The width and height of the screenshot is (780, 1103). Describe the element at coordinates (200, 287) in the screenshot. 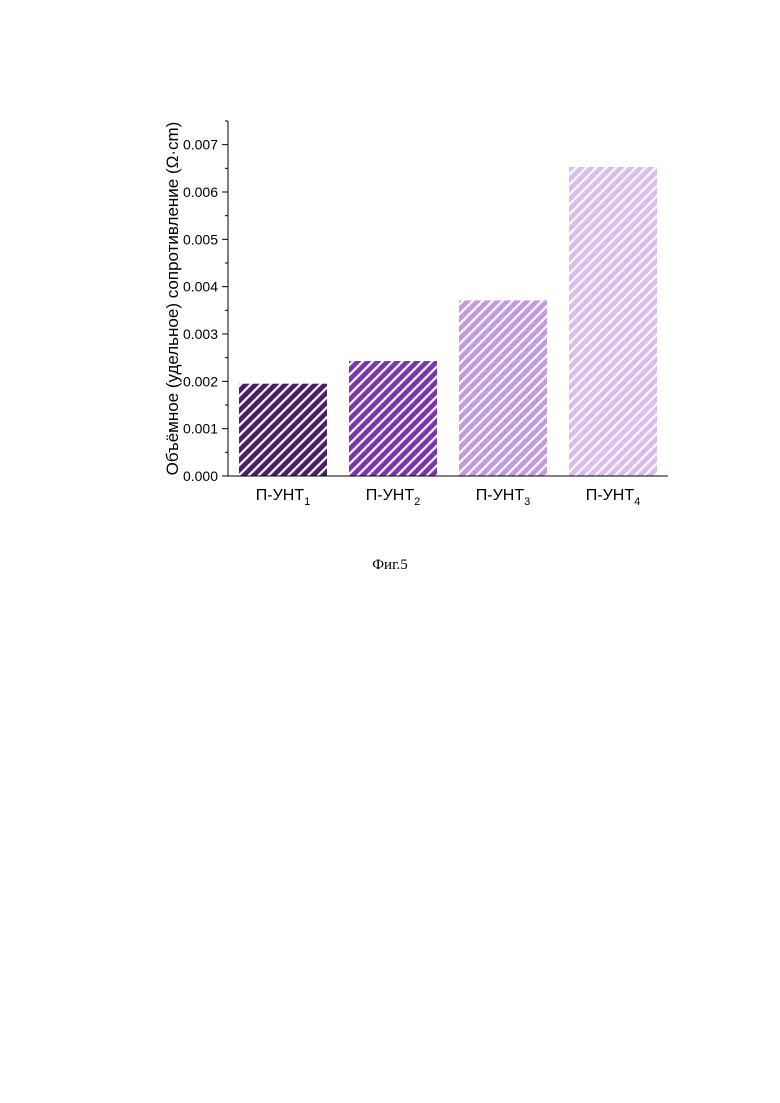

I see `y-tick-label: 0.004` at that location.